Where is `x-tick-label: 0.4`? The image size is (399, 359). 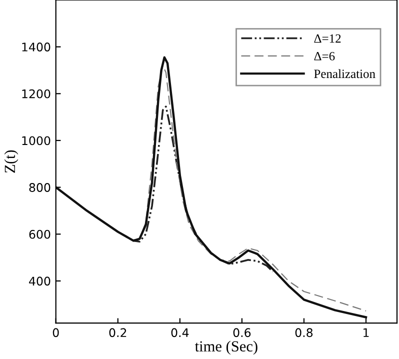 x-tick-label: 0.4 is located at coordinates (180, 333).